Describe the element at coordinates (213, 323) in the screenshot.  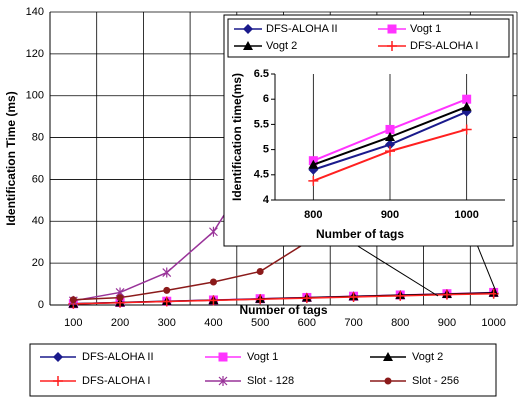
I see `x-tick-label: 400` at that location.